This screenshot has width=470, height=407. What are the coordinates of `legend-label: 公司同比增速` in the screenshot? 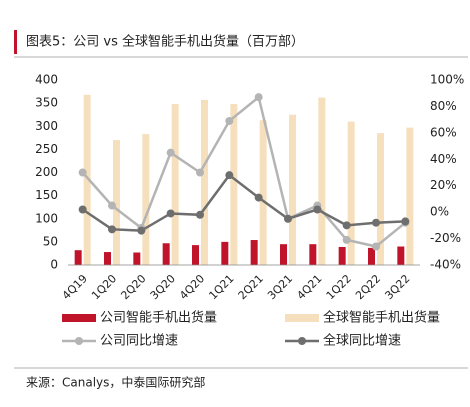 It's located at (139, 341).